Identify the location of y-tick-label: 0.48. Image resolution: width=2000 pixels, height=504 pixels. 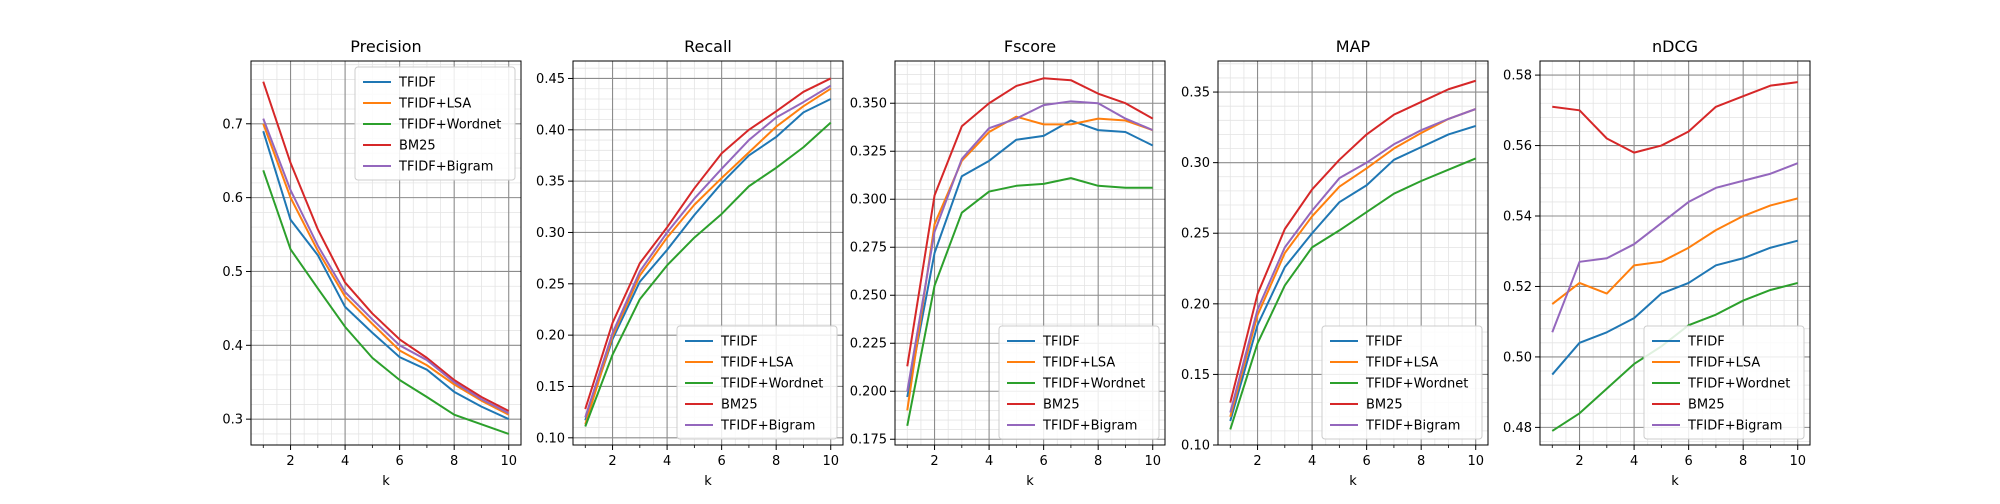
(1517, 428).